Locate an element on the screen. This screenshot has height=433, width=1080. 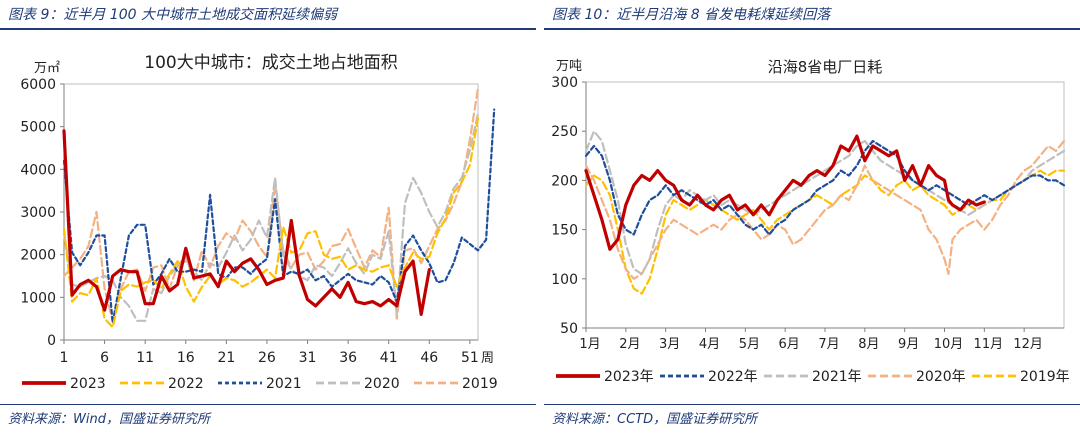
legend-label-2019年: 2019年 is located at coordinates (1045, 377).